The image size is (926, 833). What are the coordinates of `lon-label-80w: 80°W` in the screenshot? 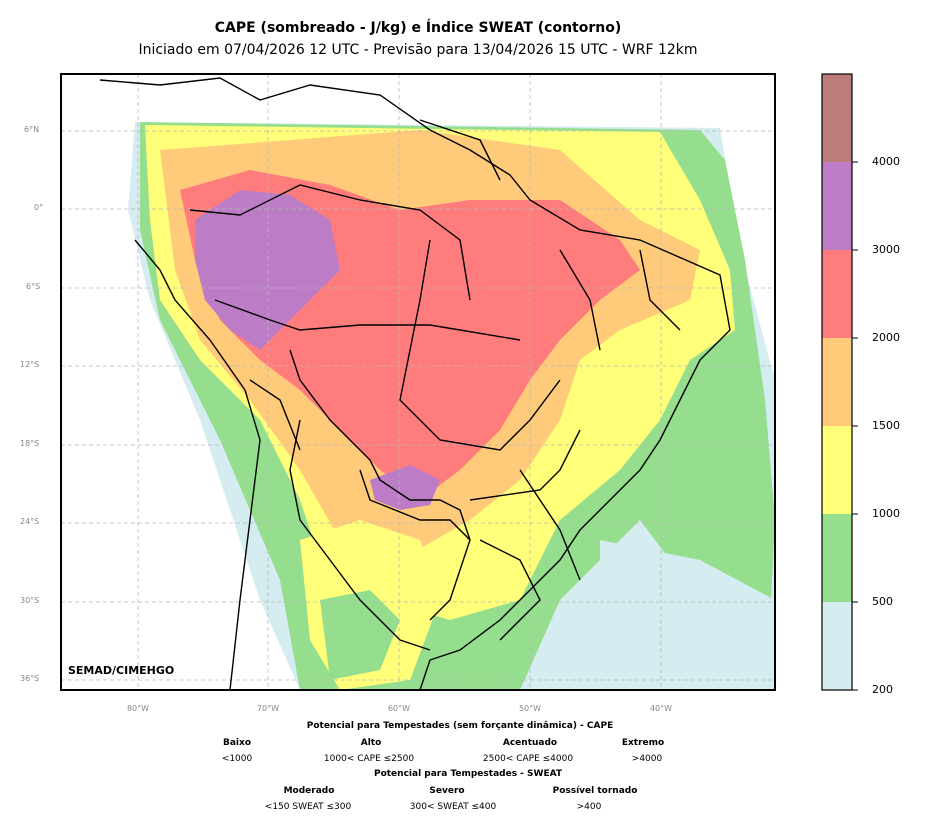 It's located at (138, 708).